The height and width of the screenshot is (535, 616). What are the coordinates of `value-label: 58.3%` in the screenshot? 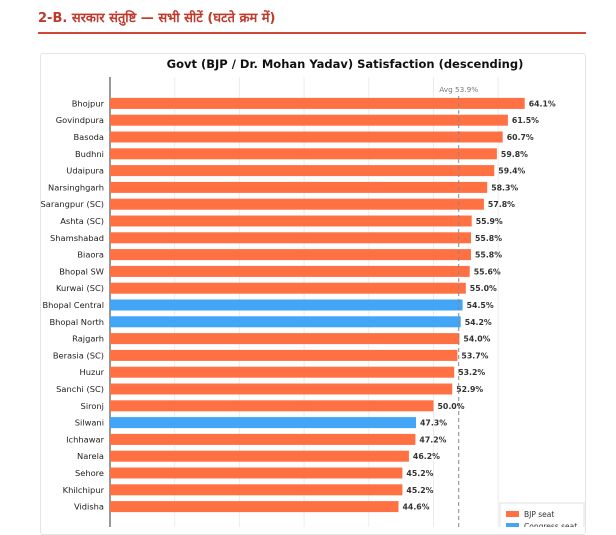 It's located at (504, 187).